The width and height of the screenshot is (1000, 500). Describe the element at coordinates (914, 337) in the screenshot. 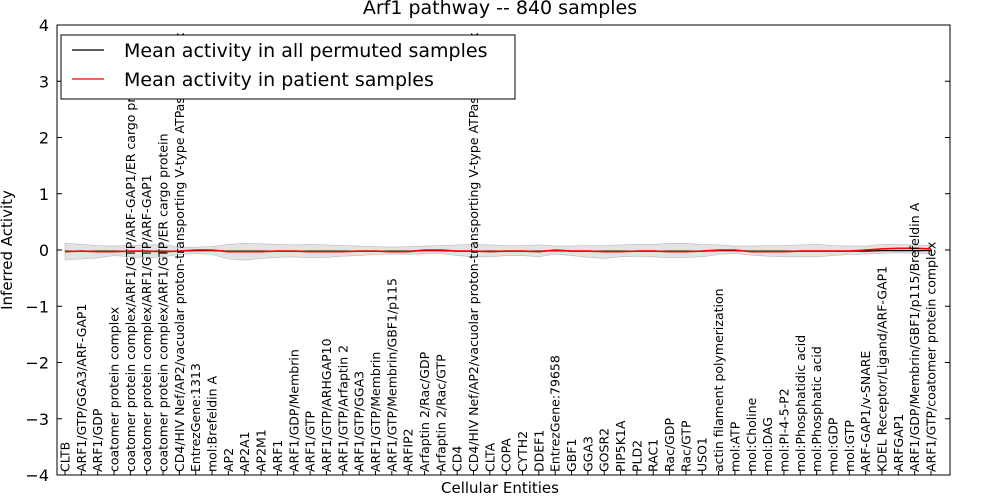

I see `x-tick-label: ARF1/GDP/Membrin/GBF1/p115/Brefeldin A` at that location.